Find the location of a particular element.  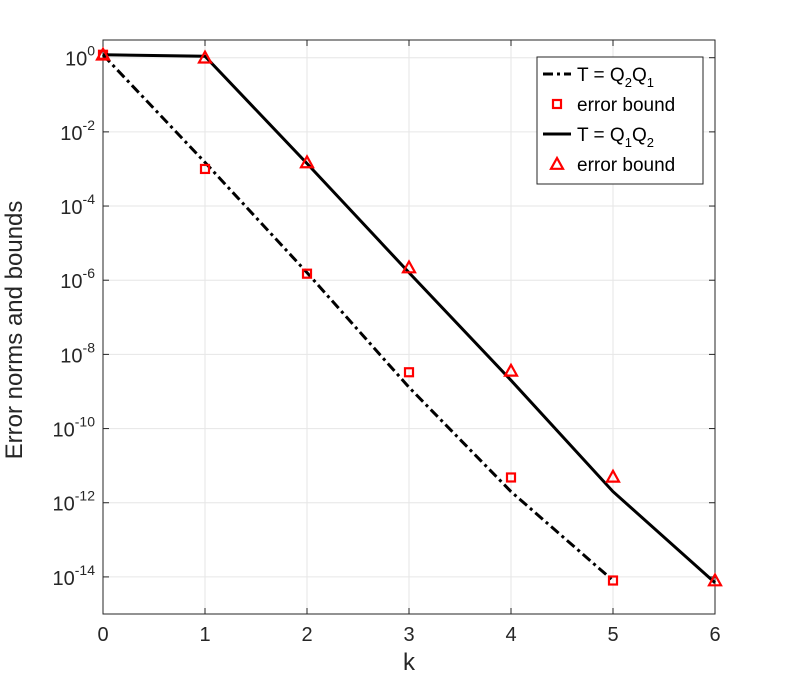

legend-label: T = Q2Q1 is located at coordinates (615, 77).